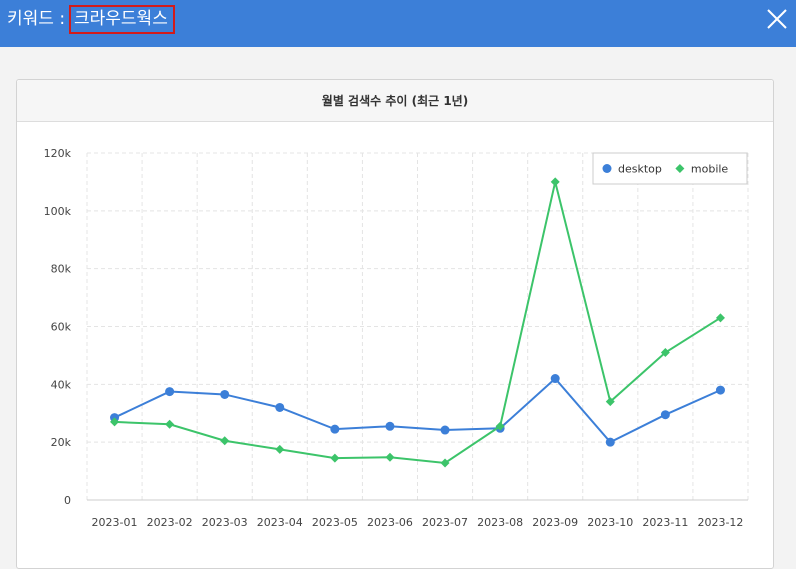  What do you see at coordinates (417, 410) in the screenshot?
I see `series-line-desktop` at bounding box center [417, 410].